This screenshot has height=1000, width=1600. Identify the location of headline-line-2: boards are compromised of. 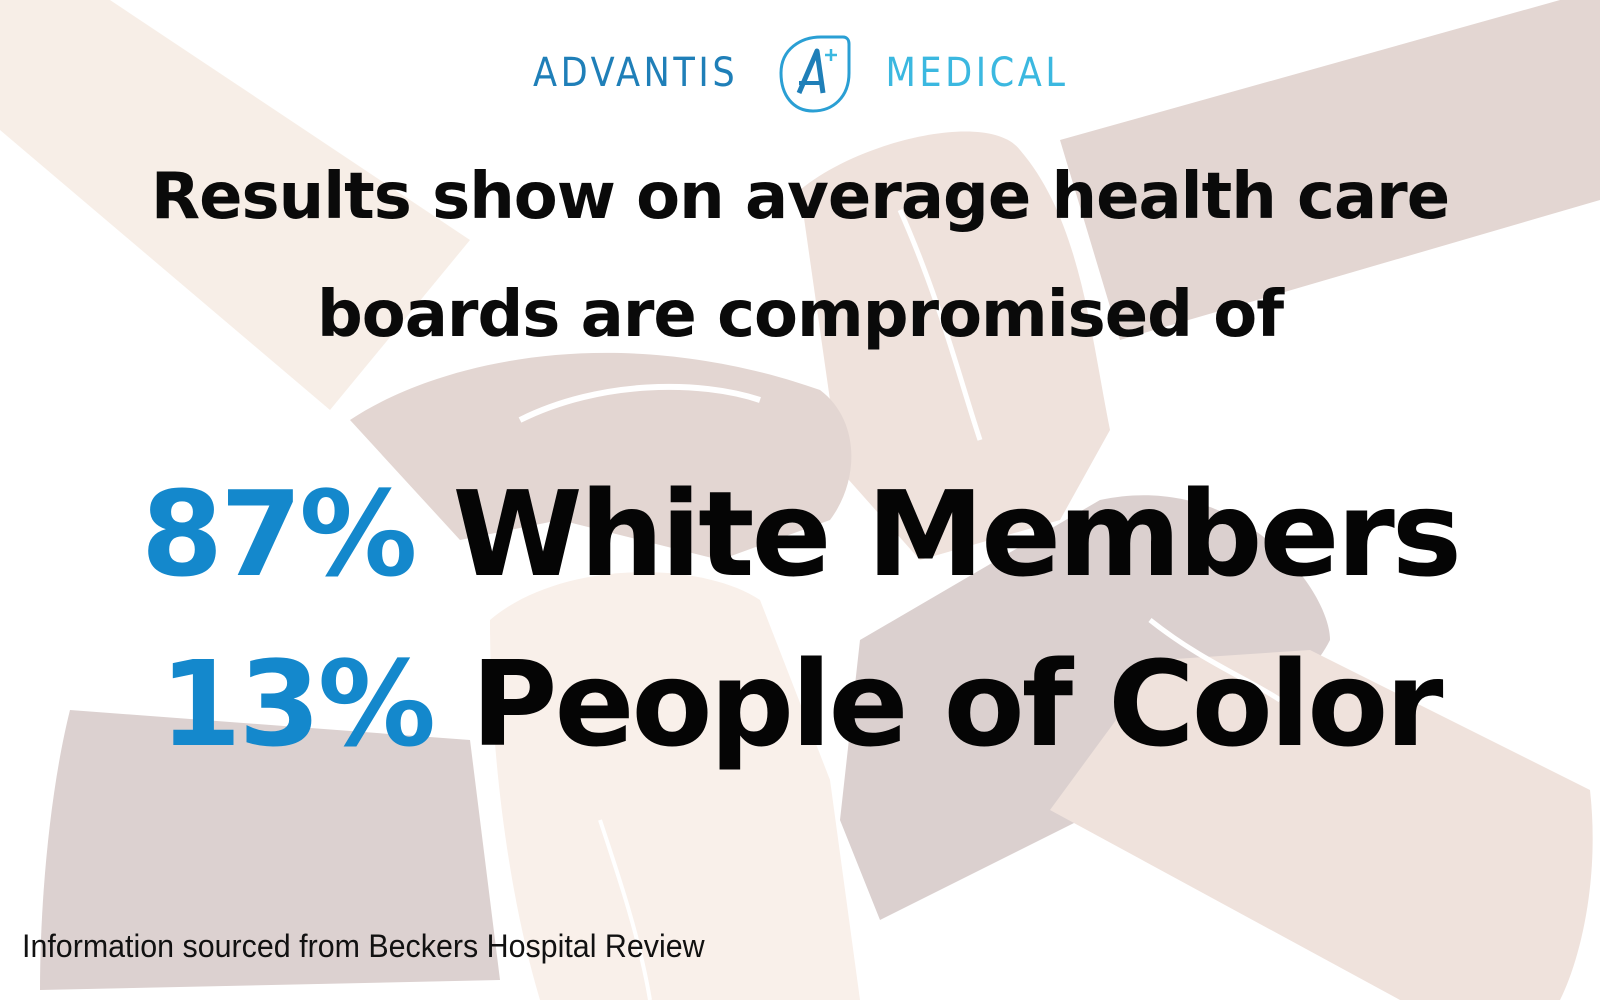
(800, 315).